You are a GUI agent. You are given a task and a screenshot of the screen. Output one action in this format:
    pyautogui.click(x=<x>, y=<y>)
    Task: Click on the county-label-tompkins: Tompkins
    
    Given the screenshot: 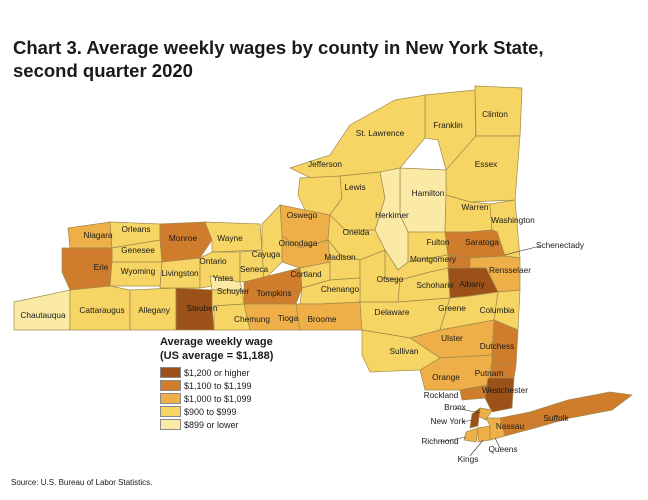 What is the action you would take?
    pyautogui.click(x=273, y=293)
    